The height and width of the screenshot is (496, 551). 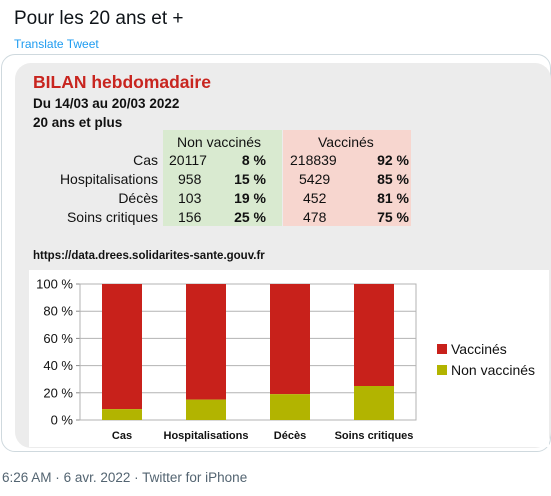 I want to click on header-vaccines: Vaccinés, so click(x=346, y=142).